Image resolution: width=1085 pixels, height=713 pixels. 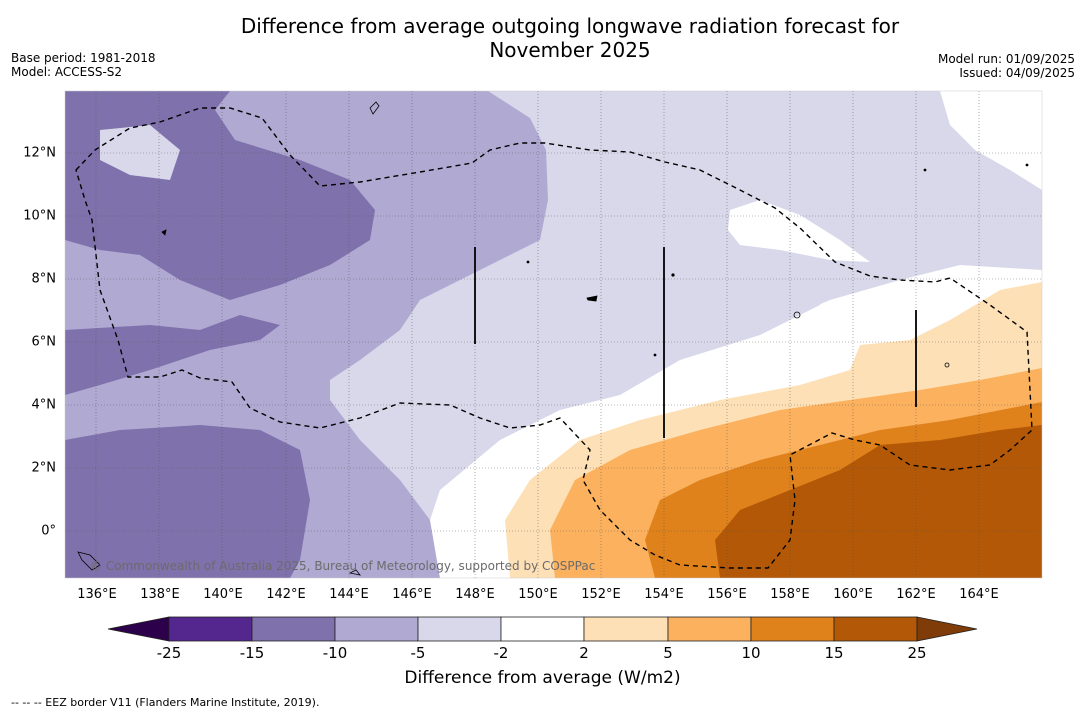 I want to click on field-purple-lower, so click(x=187, y=501).